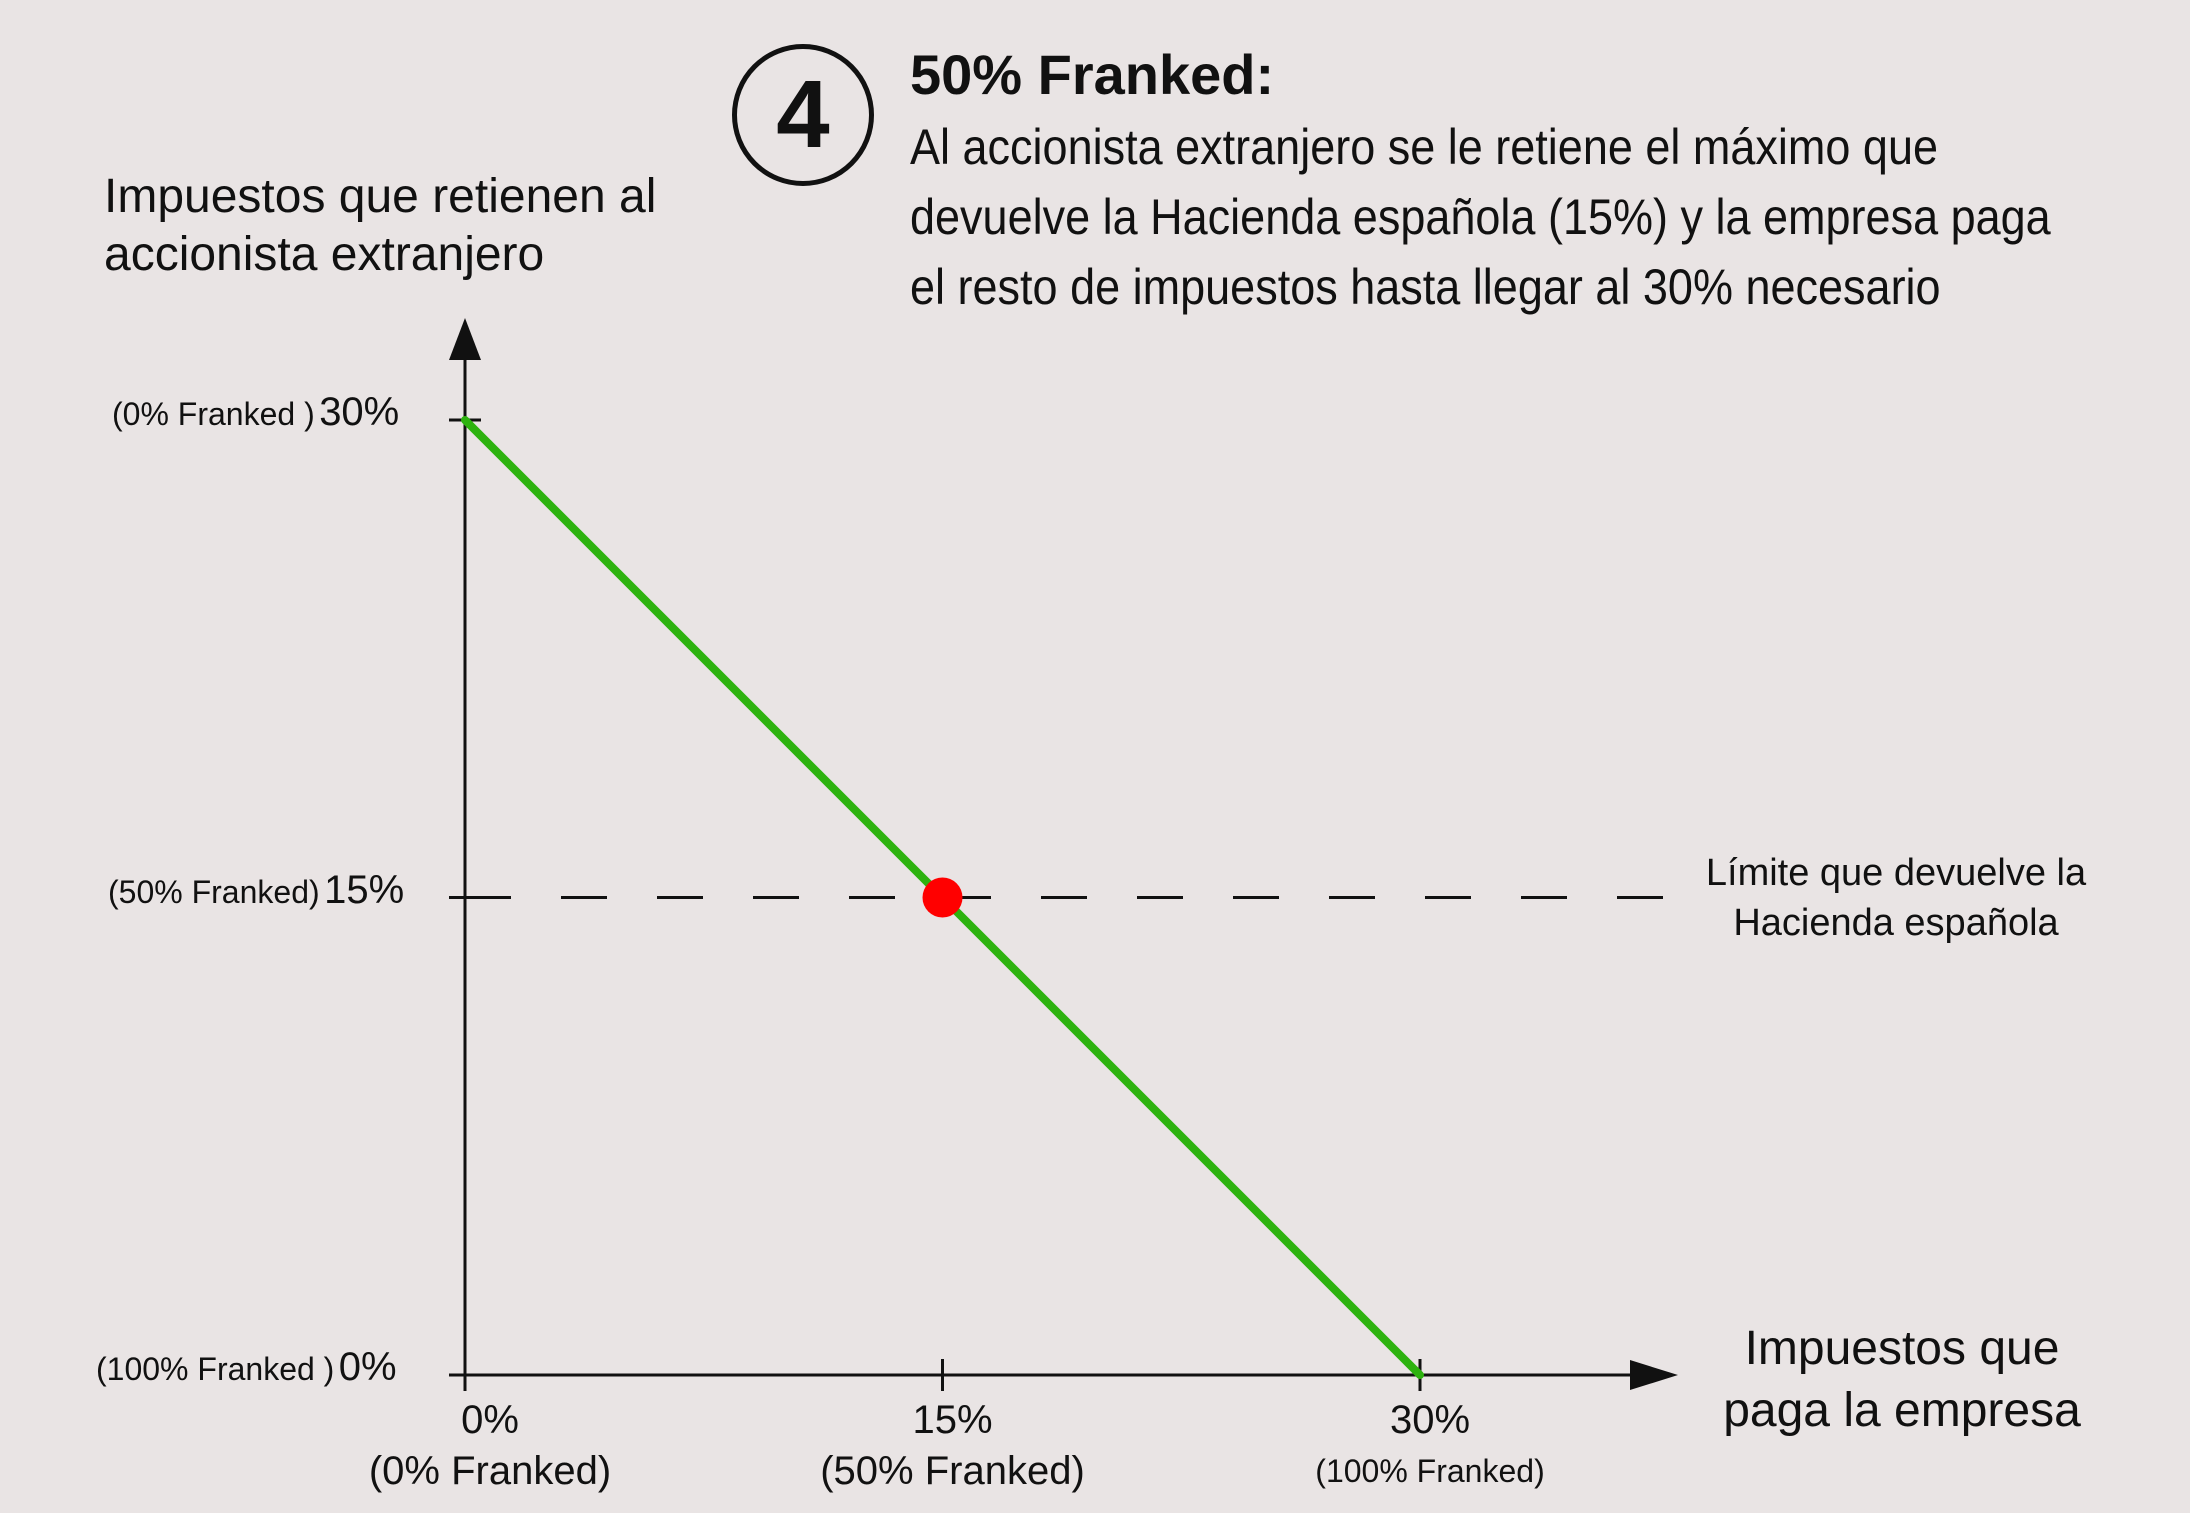 The height and width of the screenshot is (1513, 2190). Describe the element at coordinates (367, 1367) in the screenshot. I see `y-tick-label: 0%` at that location.